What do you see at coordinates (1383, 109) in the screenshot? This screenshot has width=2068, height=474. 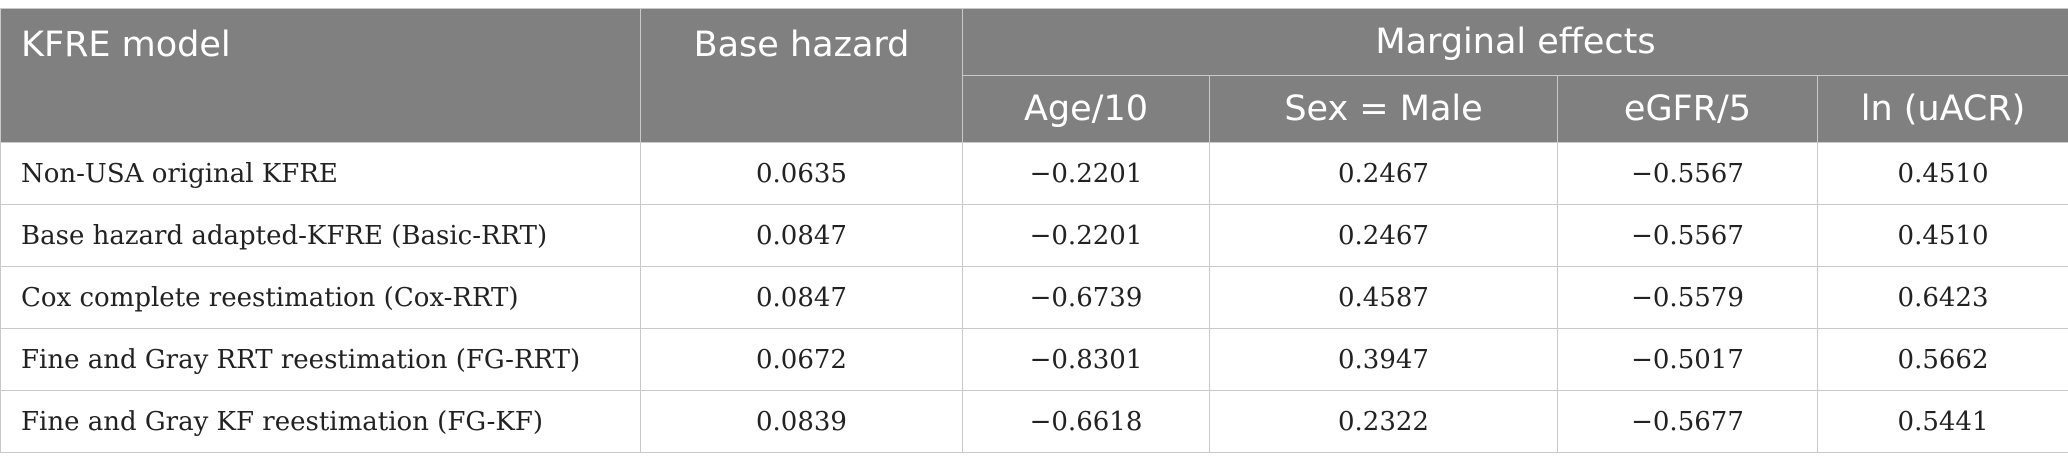 I see `header-sex: Sex = Male` at bounding box center [1383, 109].